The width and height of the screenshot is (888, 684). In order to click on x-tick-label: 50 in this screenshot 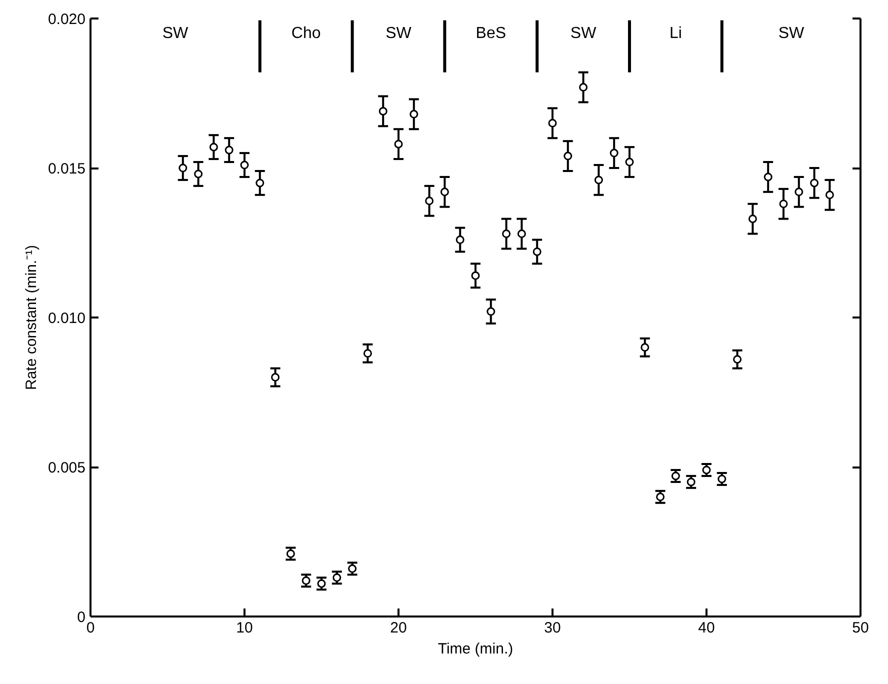, I will do `click(860, 628)`.